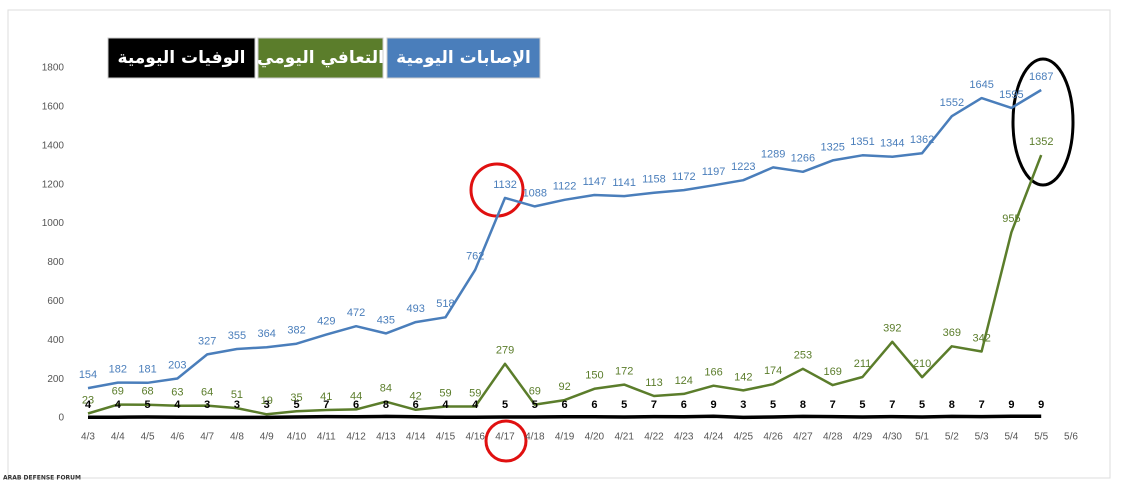 The height and width of the screenshot is (491, 1127). What do you see at coordinates (88, 375) in the screenshot?
I see `data-label: 154` at bounding box center [88, 375].